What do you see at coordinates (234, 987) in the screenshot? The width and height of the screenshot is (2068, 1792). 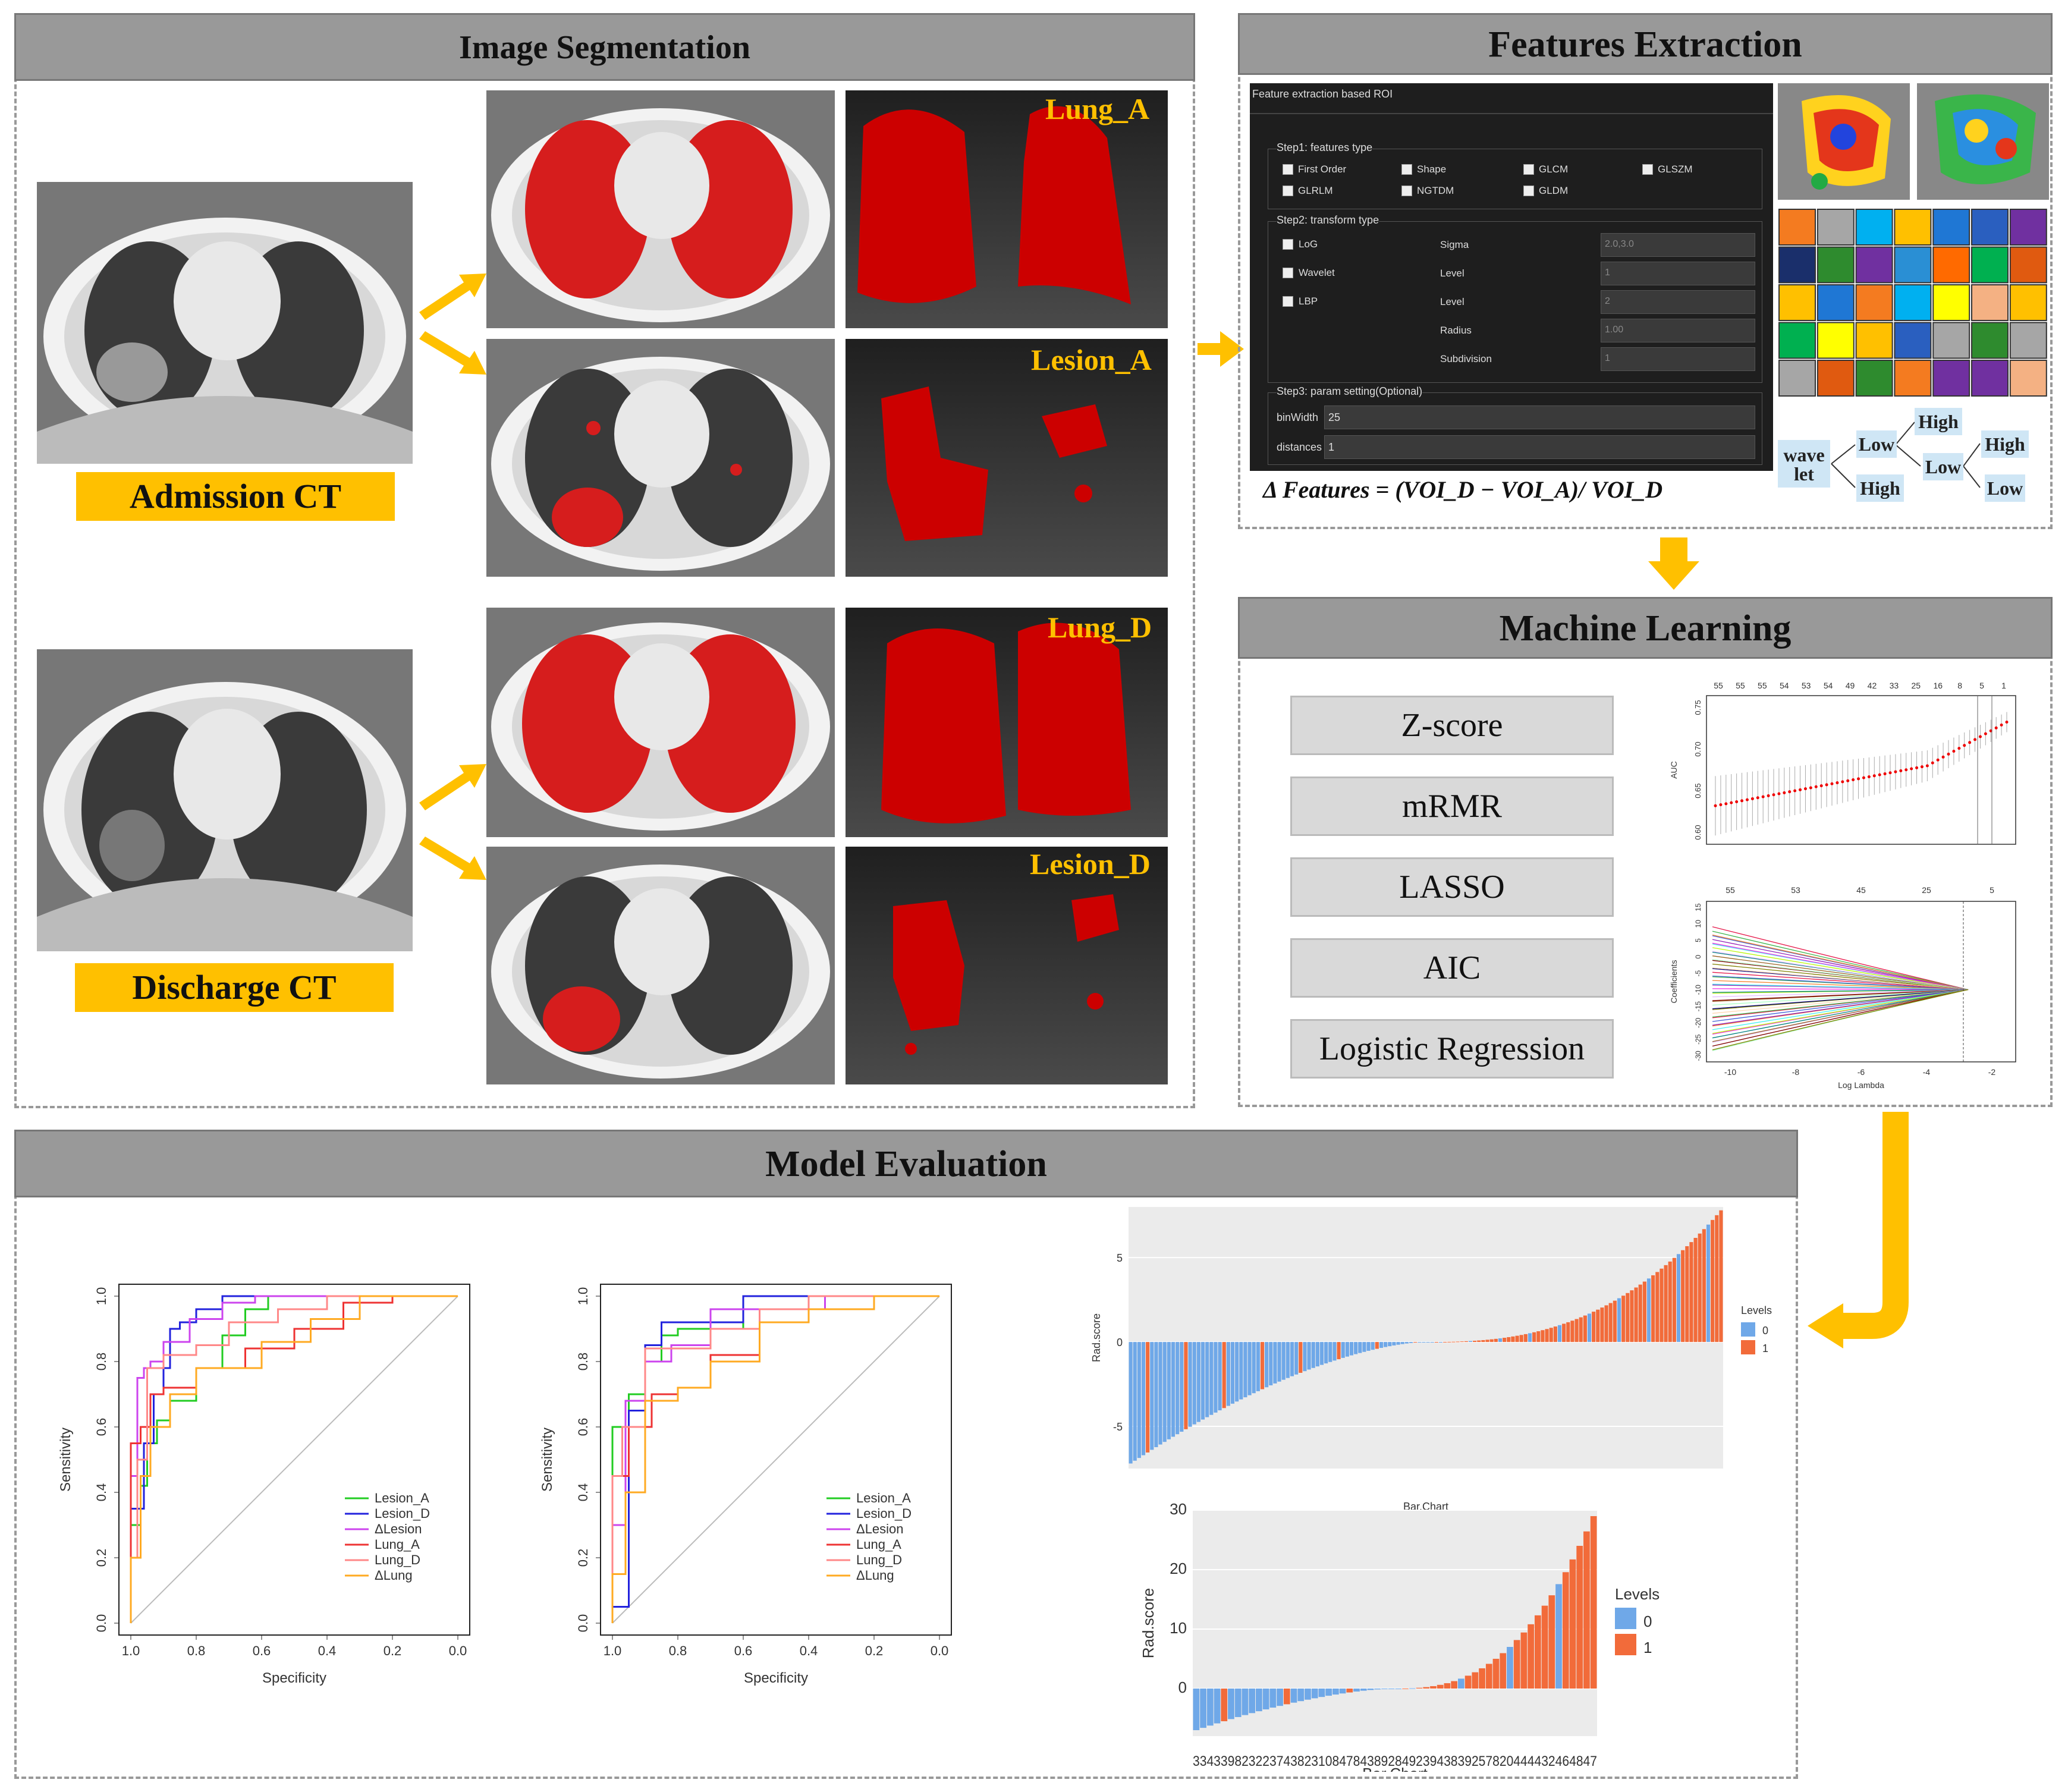 I see `discharge-ct-label: Discharge CT` at bounding box center [234, 987].